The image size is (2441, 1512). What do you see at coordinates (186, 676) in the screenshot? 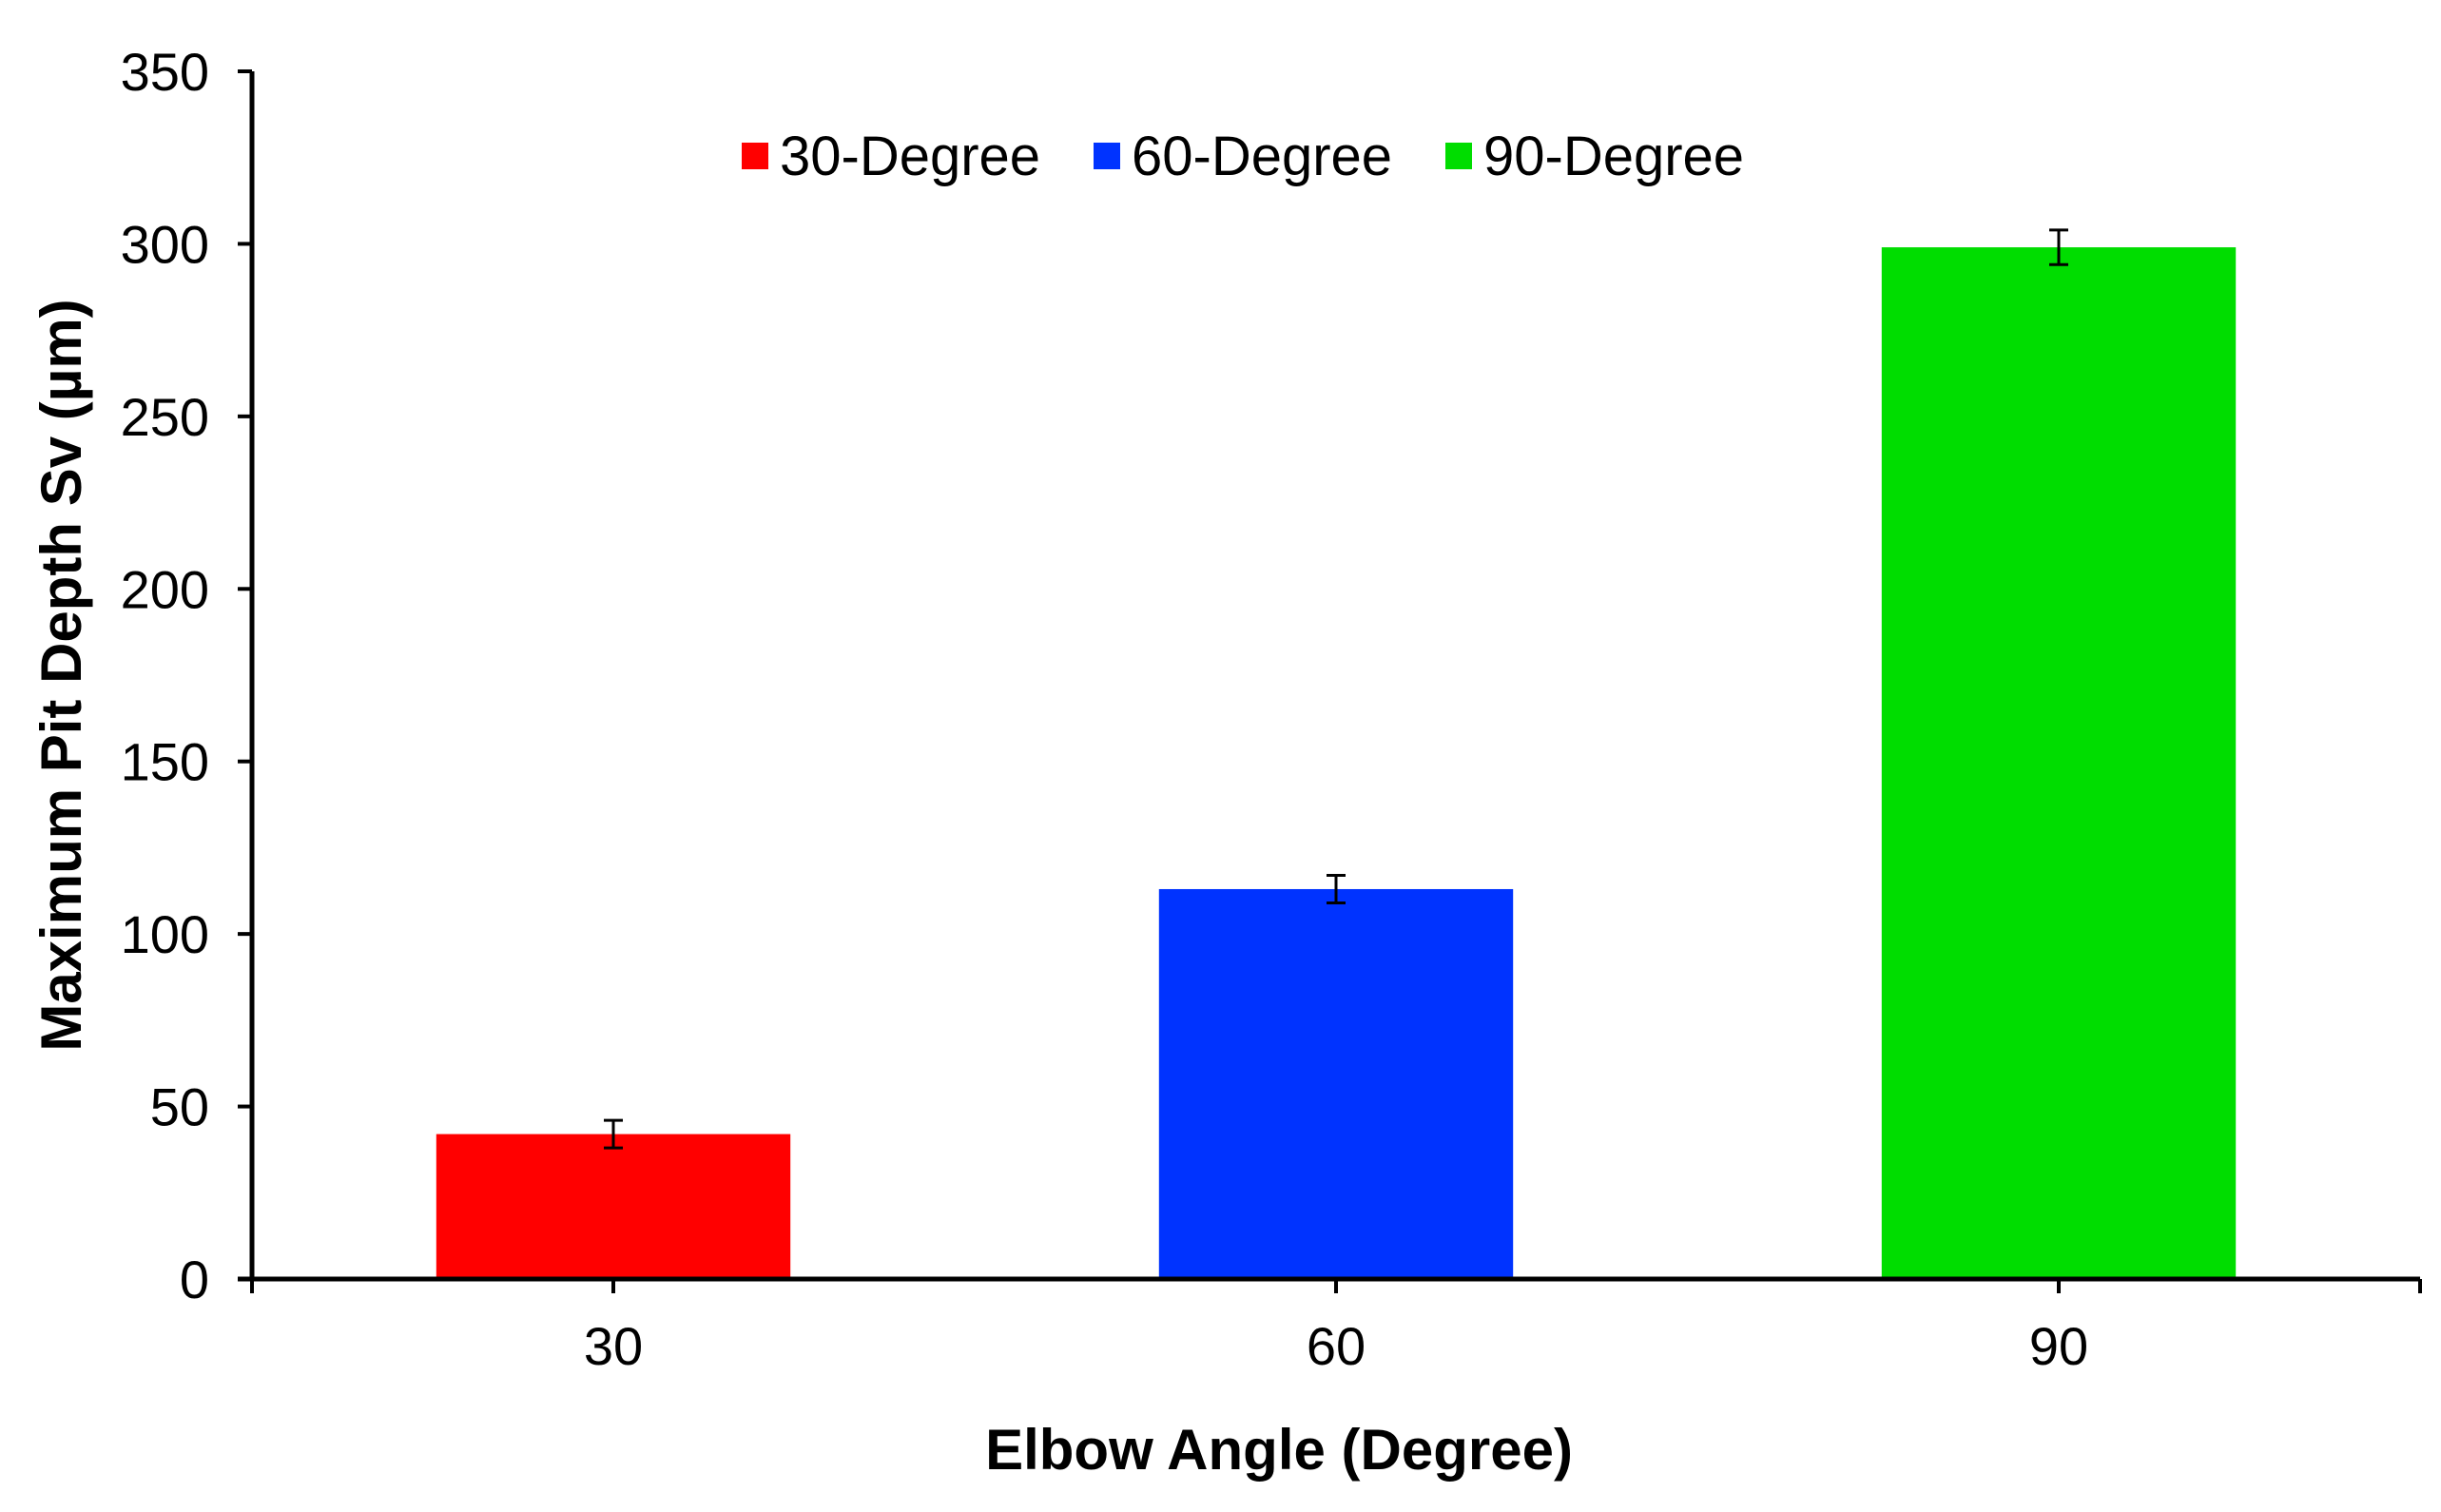
I see `y-axis-ticks: 0 50 100 150 200 250 300 350` at bounding box center [186, 676].